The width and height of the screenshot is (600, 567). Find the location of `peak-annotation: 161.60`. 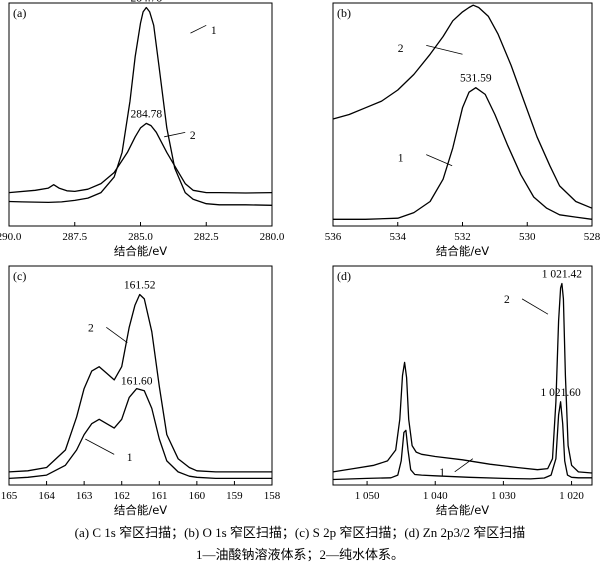

peak-annotation: 161.60 is located at coordinates (137, 382).